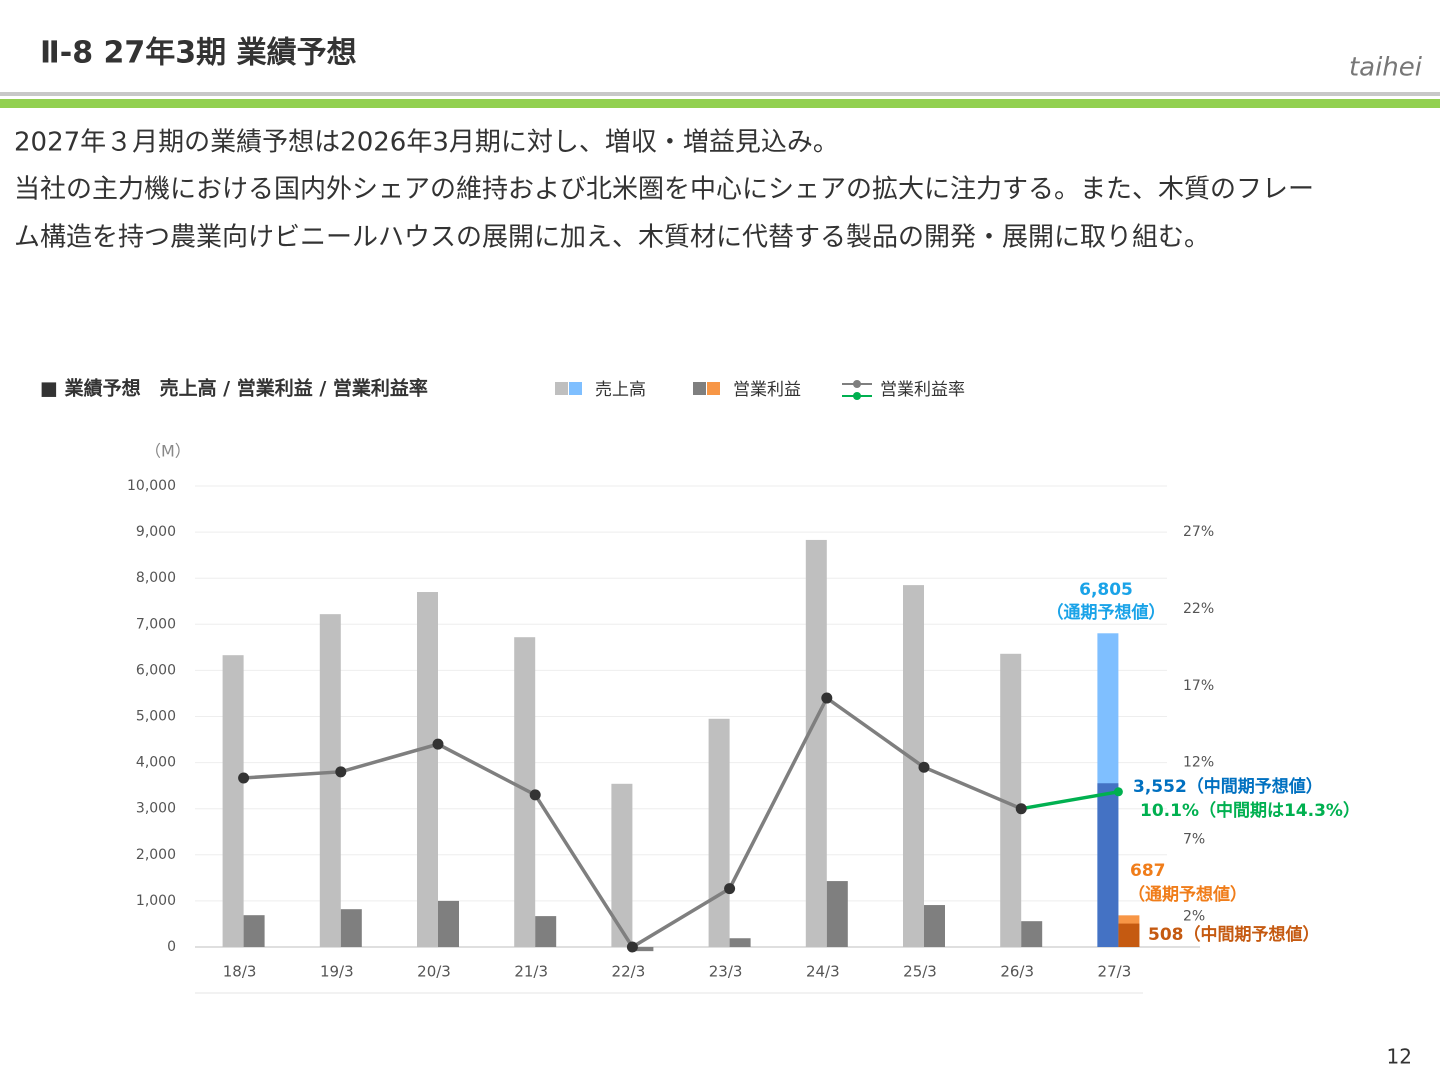 This screenshot has width=1440, height=1080. Describe the element at coordinates (922, 390) in the screenshot. I see `legend-label: 営業利益率` at that location.